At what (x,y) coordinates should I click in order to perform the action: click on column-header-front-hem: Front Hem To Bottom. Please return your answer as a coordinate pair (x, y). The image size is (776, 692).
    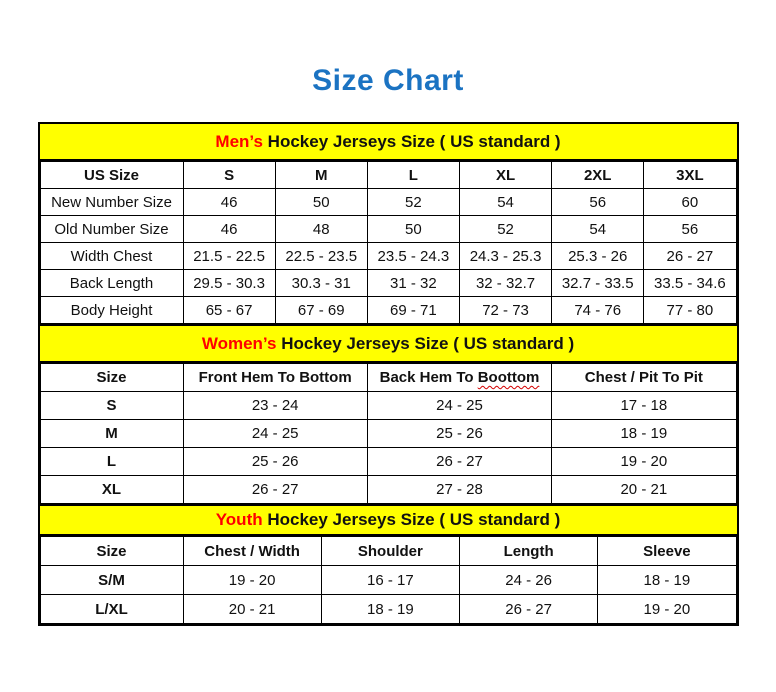
    Looking at the image, I should click on (275, 377).